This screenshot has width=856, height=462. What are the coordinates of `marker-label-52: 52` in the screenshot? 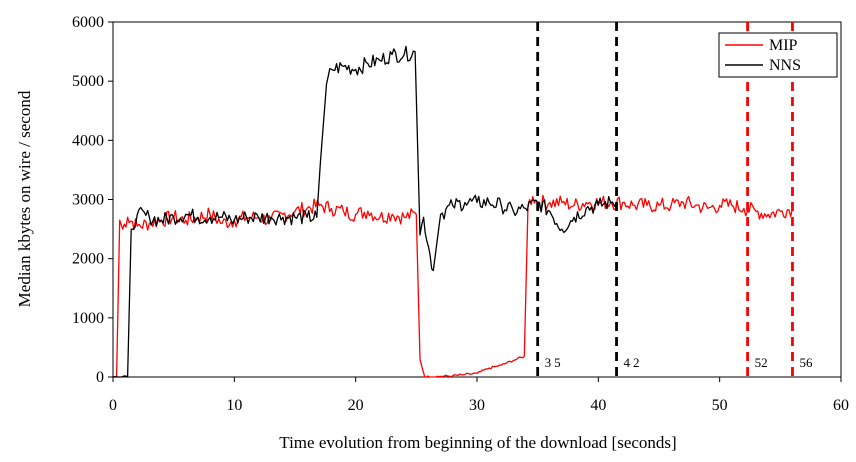 It's located at (761, 362).